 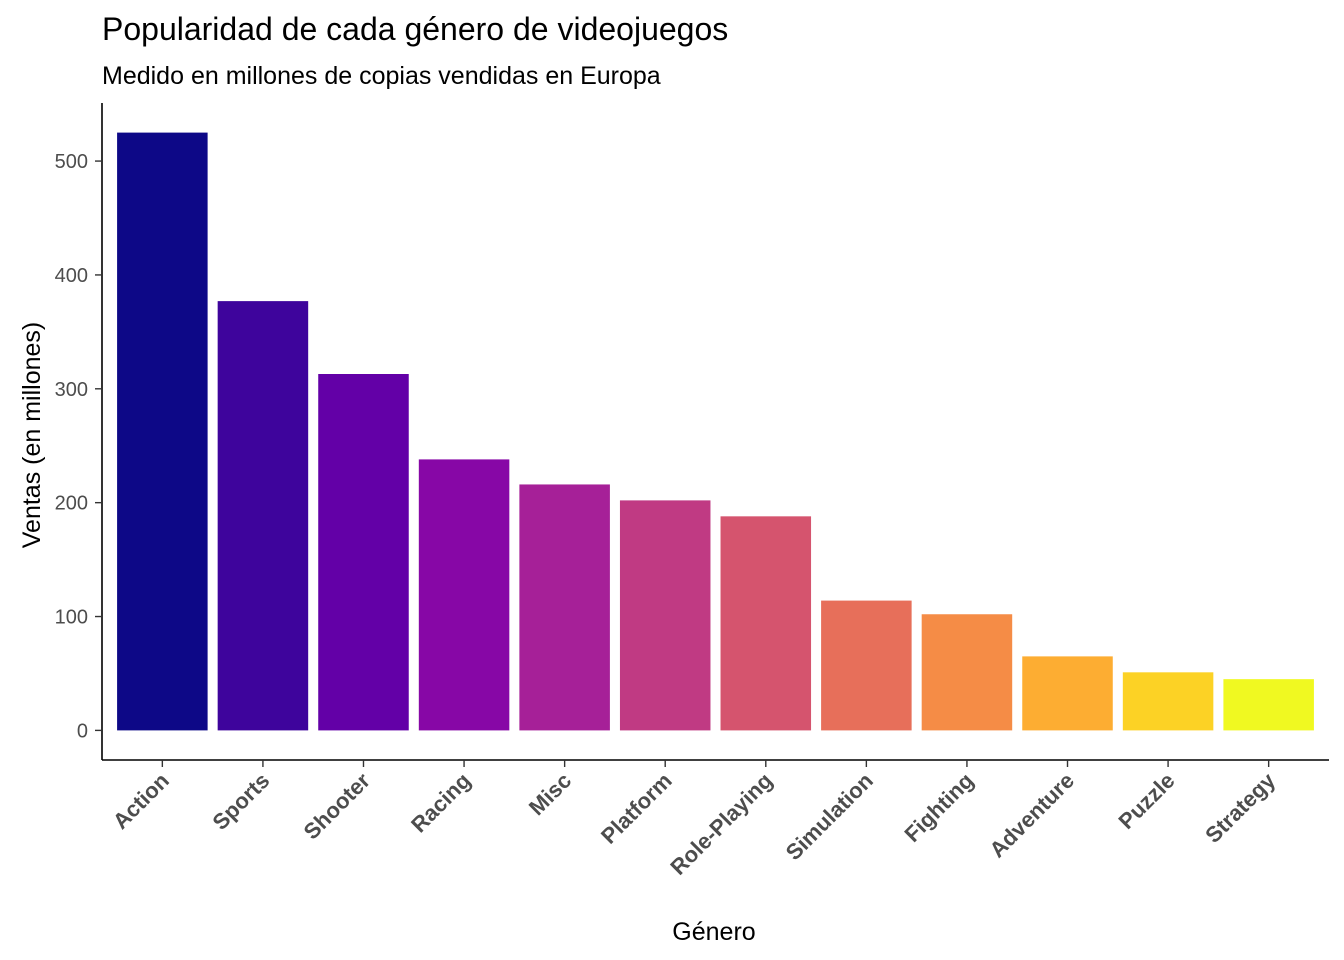 What do you see at coordinates (363, 552) in the screenshot?
I see `bar-shooter` at bounding box center [363, 552].